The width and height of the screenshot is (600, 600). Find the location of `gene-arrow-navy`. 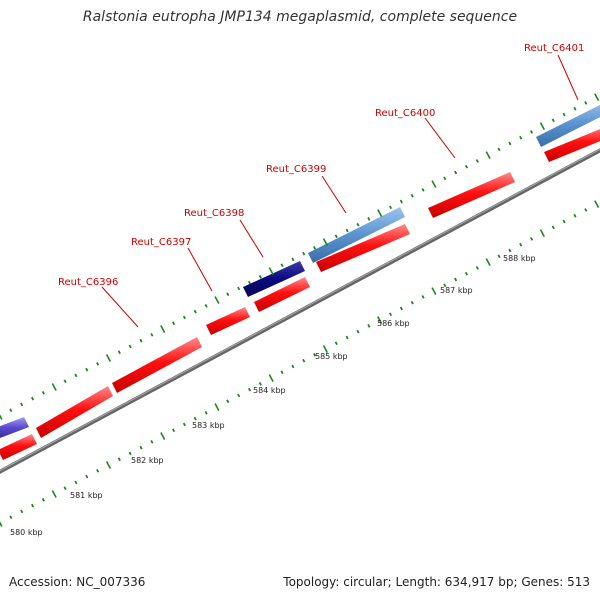

gene-arrow-navy is located at coordinates (274, 279).